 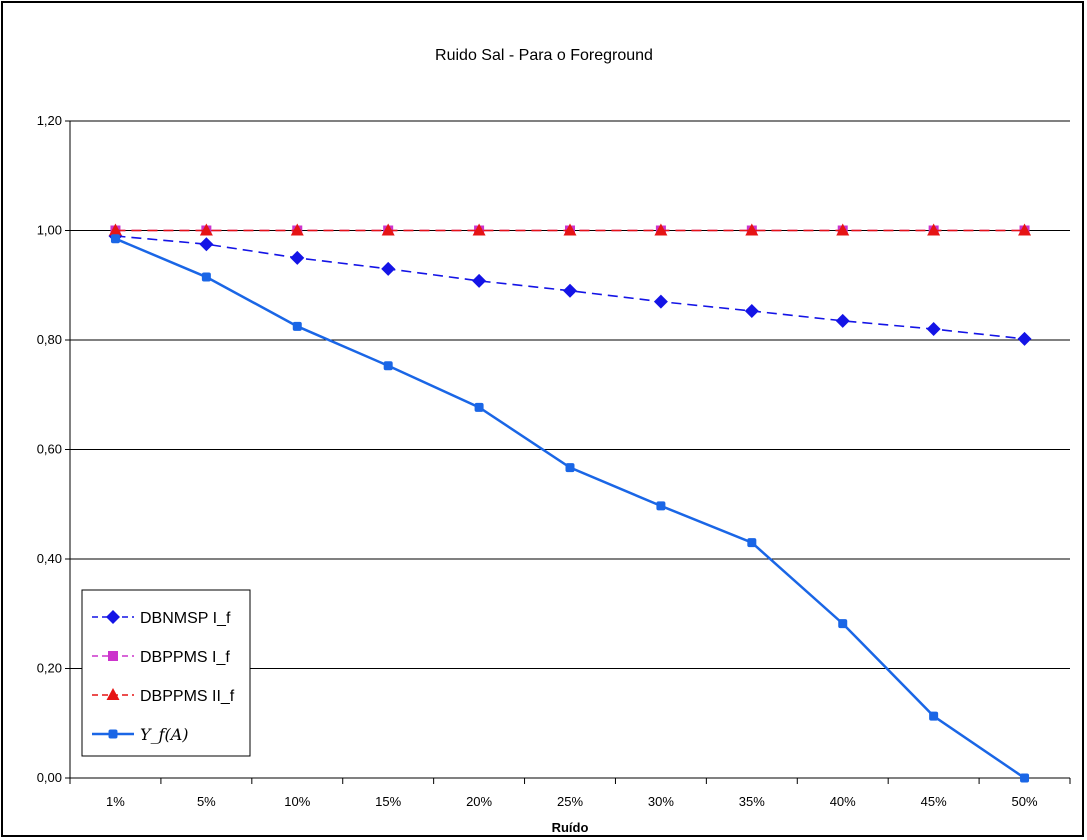 I want to click on x-tick-label: 15%, so click(x=388, y=801).